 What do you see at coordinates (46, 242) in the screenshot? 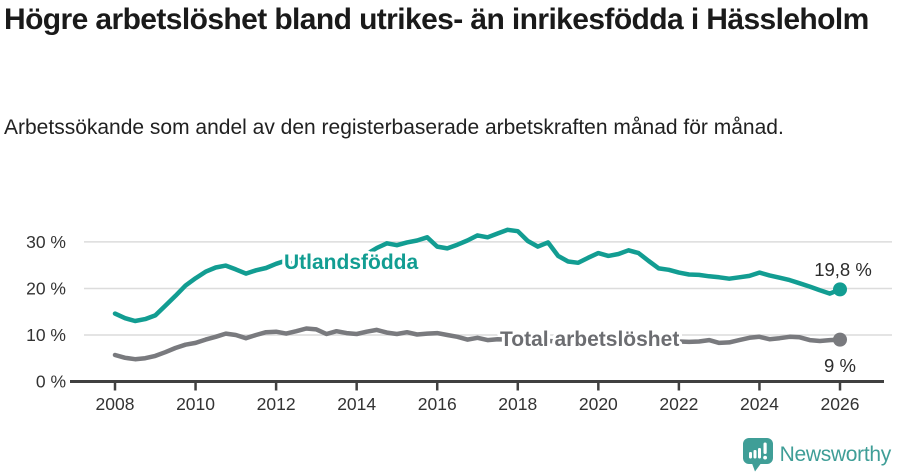
I see `y-tick-label-30: 30 %` at bounding box center [46, 242].